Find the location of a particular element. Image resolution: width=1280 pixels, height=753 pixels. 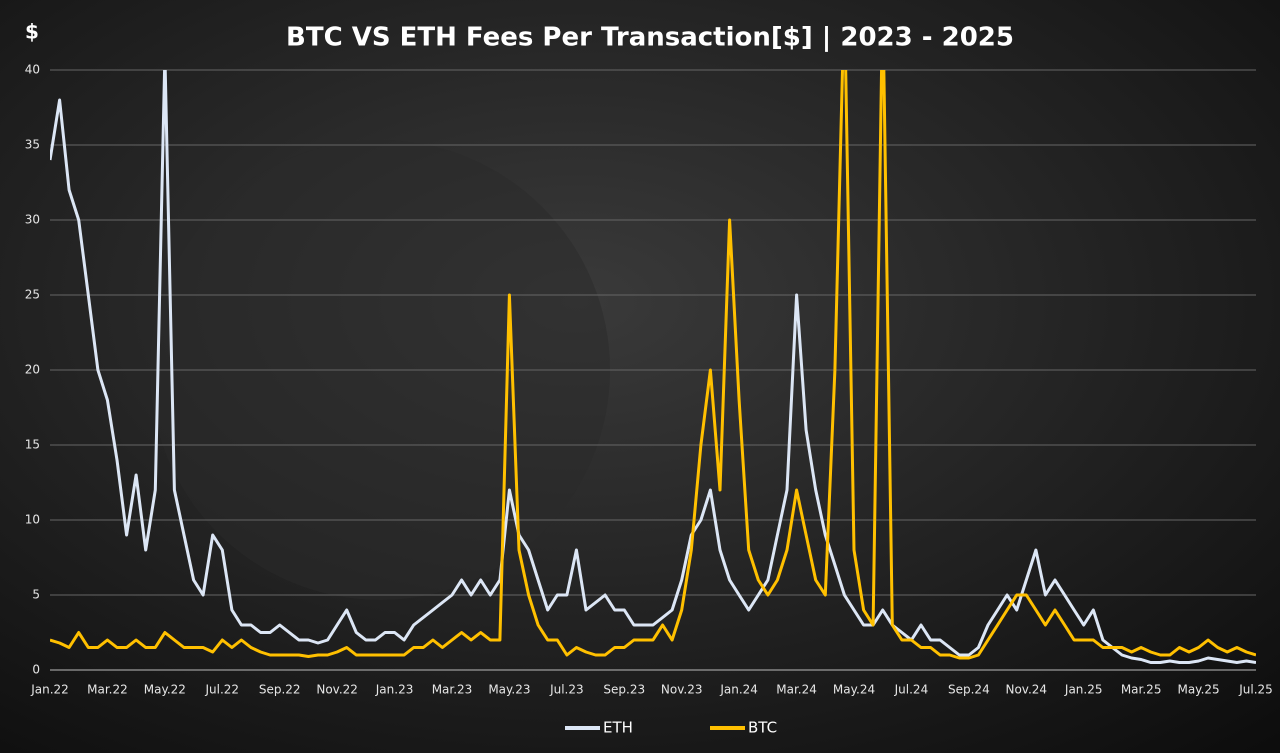

x-tick-label: Jul.25 is located at coordinates (1255, 690).